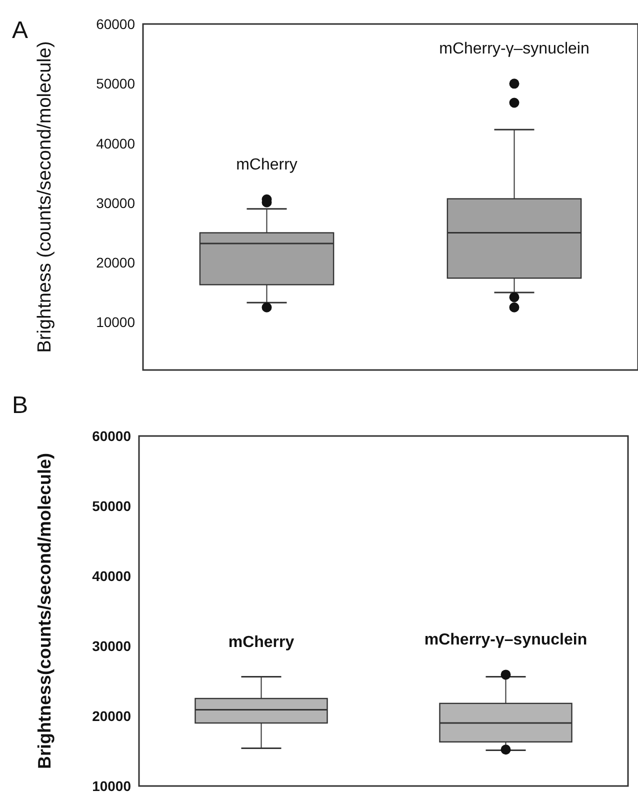 The width and height of the screenshot is (638, 796). What do you see at coordinates (20, 405) in the screenshot?
I see `chart-title: B` at bounding box center [20, 405].